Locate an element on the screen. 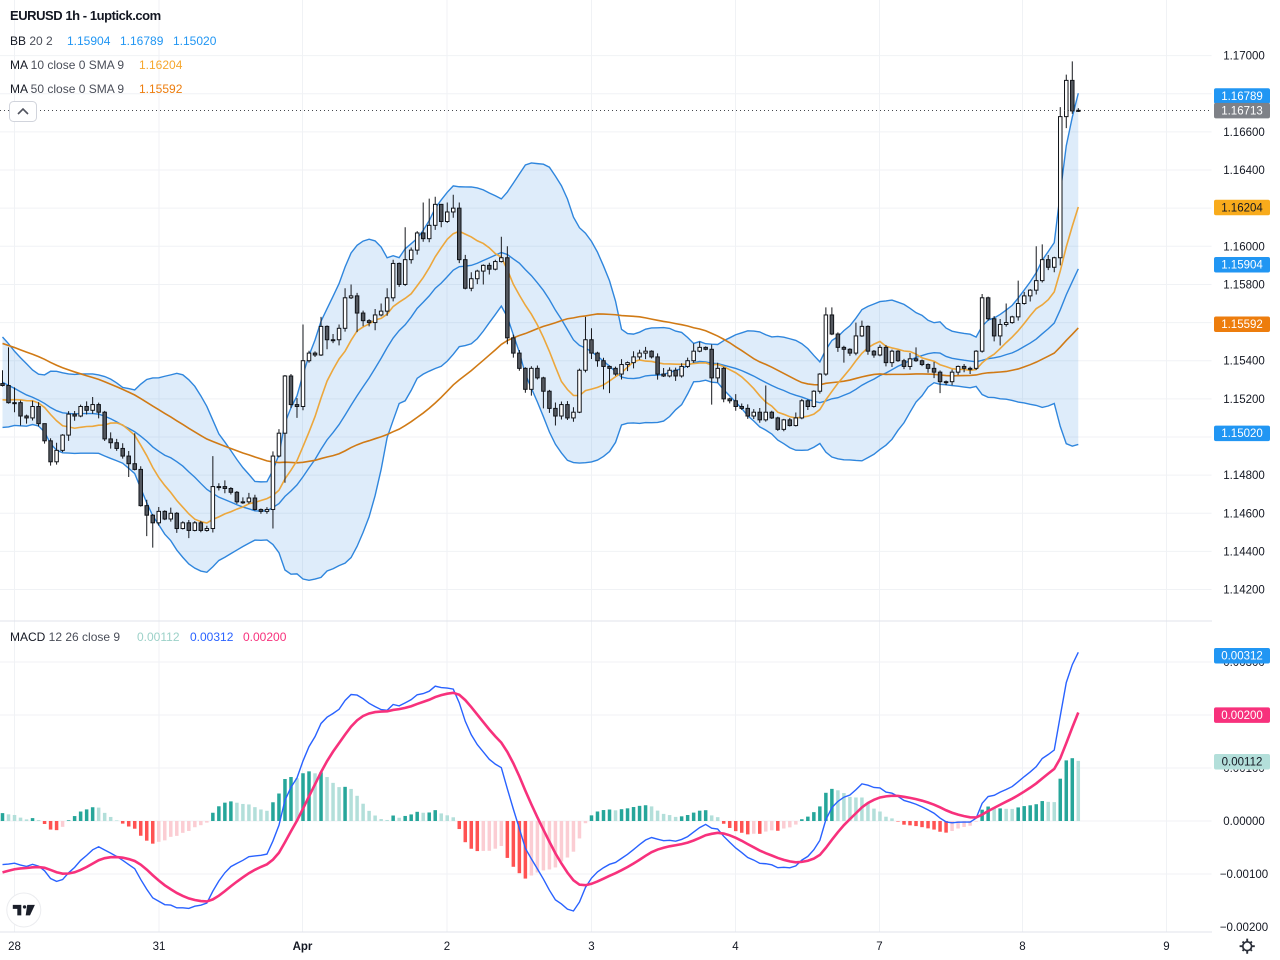 This screenshot has height=960, width=1280. svg-text: 28 is located at coordinates (14, 947).